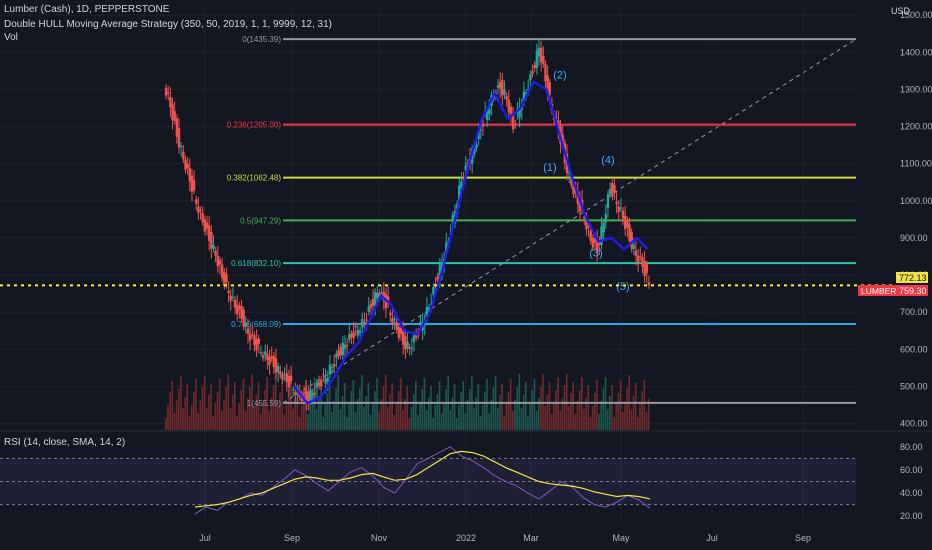 This screenshot has width=932, height=550. Describe the element at coordinates (65, 442) in the screenshot. I see `rsi-legend: RSI (14, close, SMA, 14, 2)` at that location.